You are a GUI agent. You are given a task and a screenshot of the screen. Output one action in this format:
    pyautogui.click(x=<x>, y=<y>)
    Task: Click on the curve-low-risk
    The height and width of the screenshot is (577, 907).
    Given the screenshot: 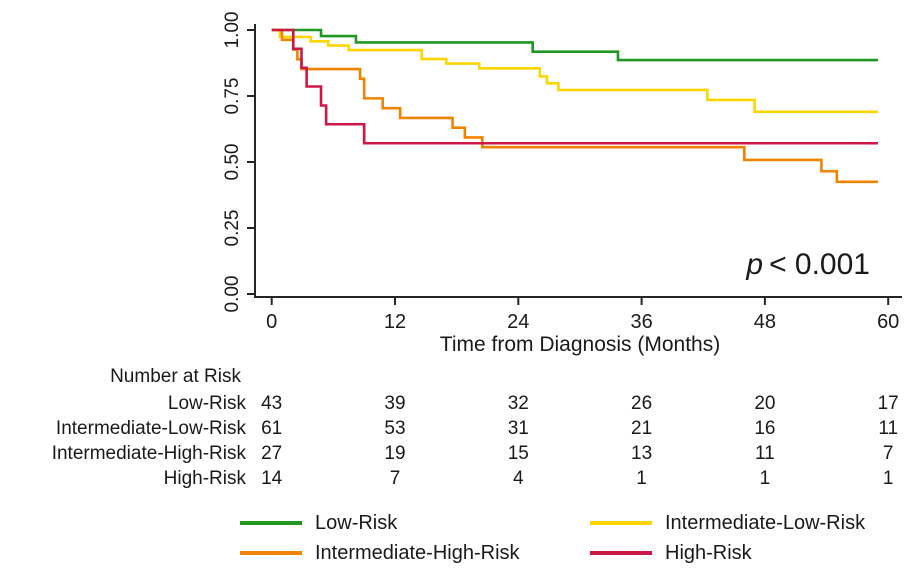 What is the action you would take?
    pyautogui.click(x=574, y=45)
    